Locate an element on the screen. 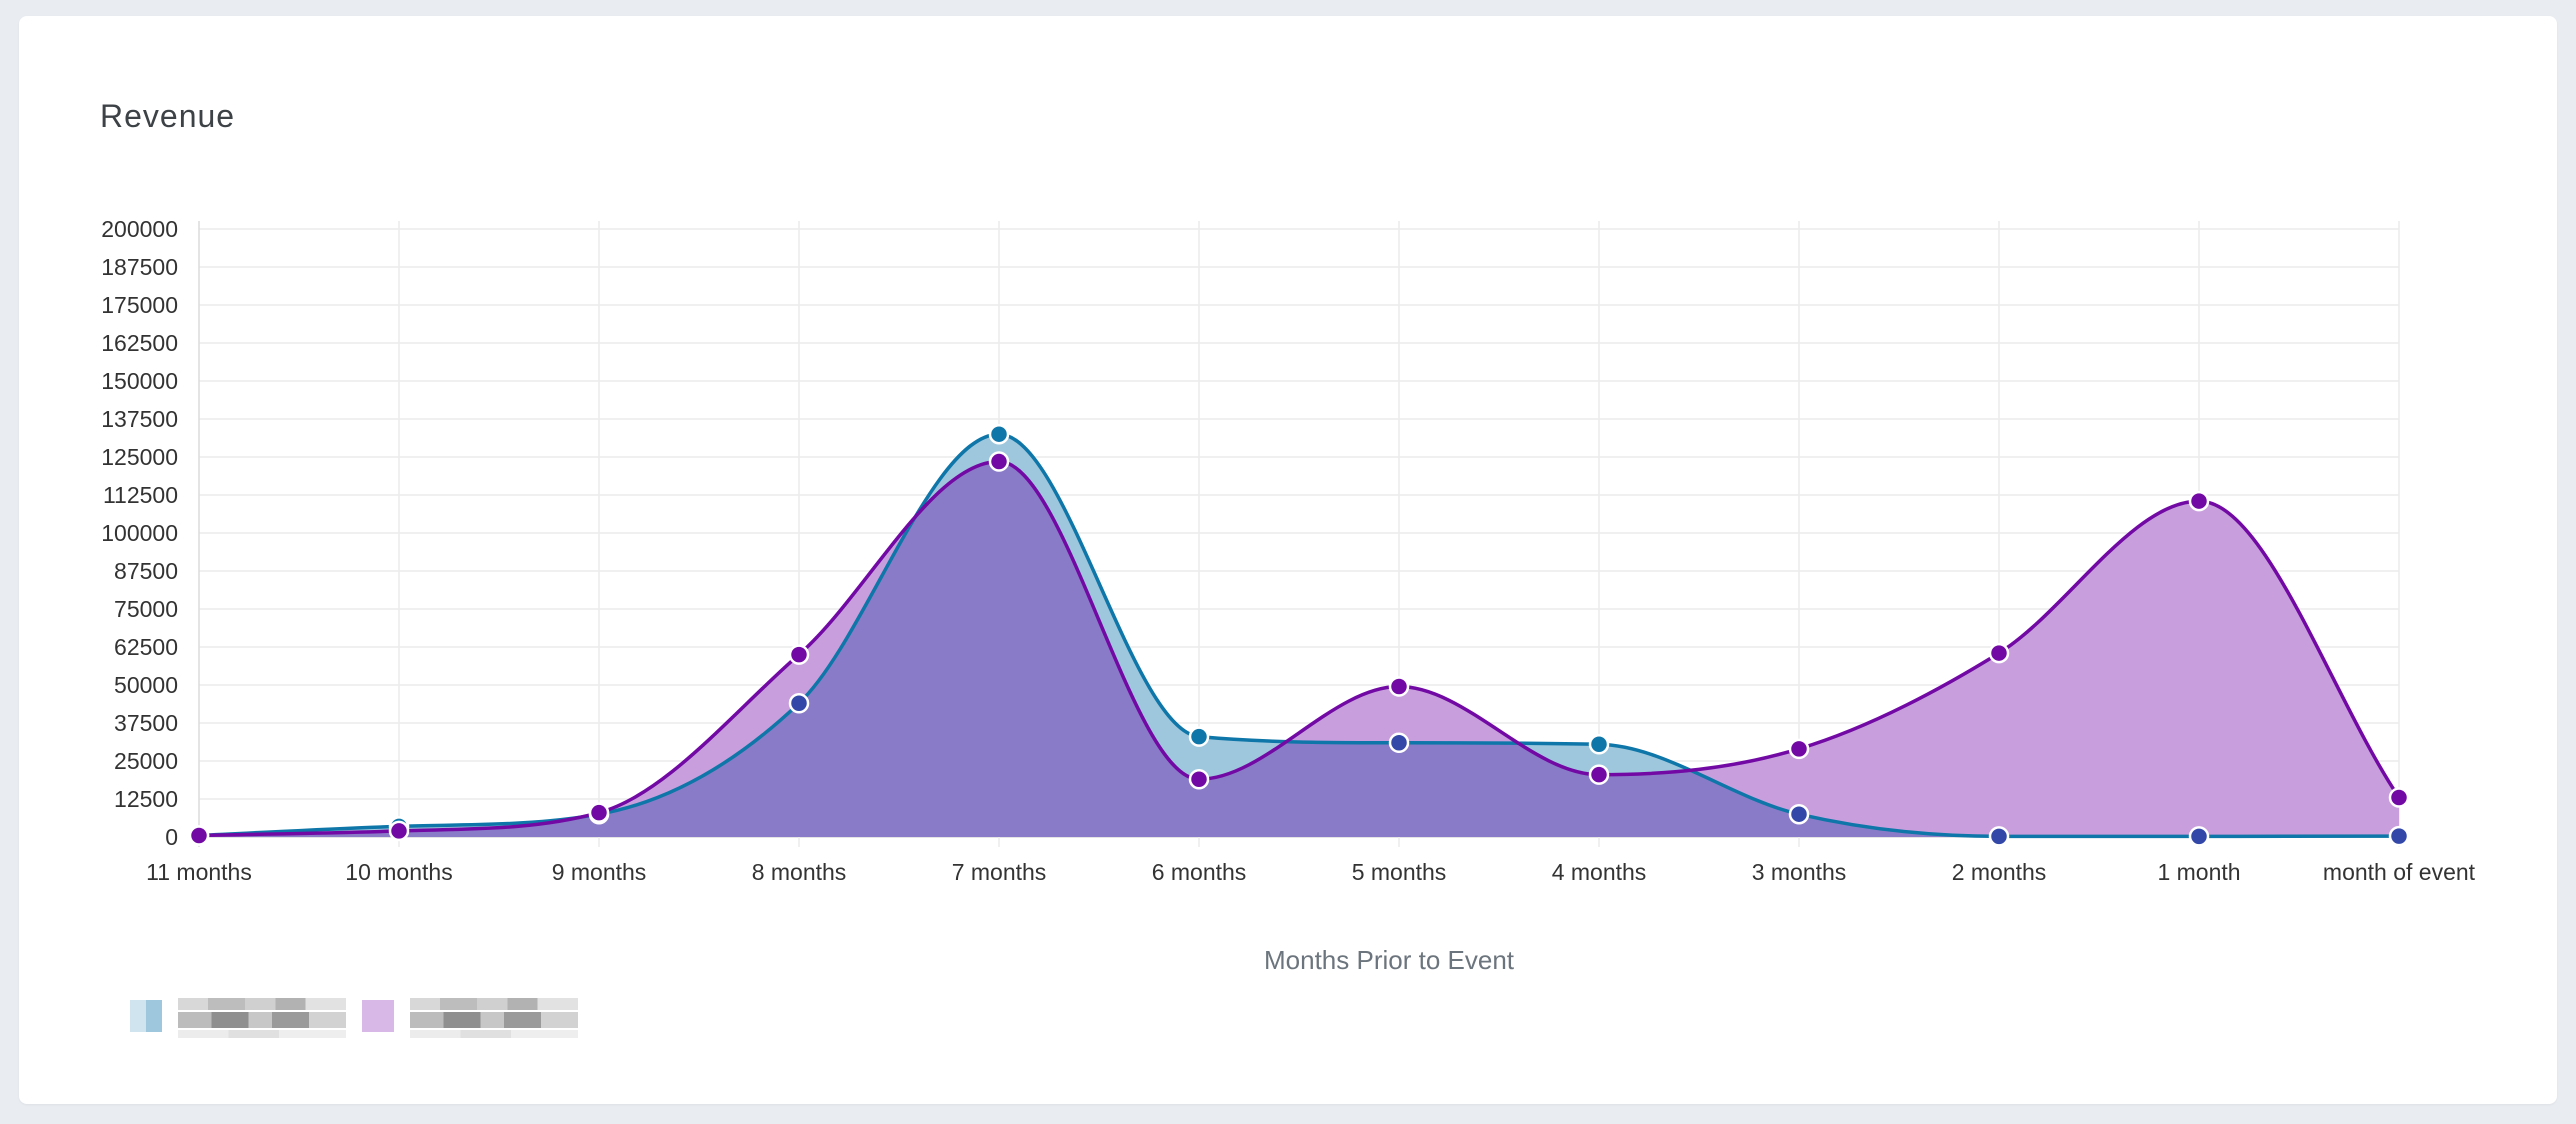 The image size is (2576, 1124). y-tick-label: 25000 is located at coordinates (146, 761).